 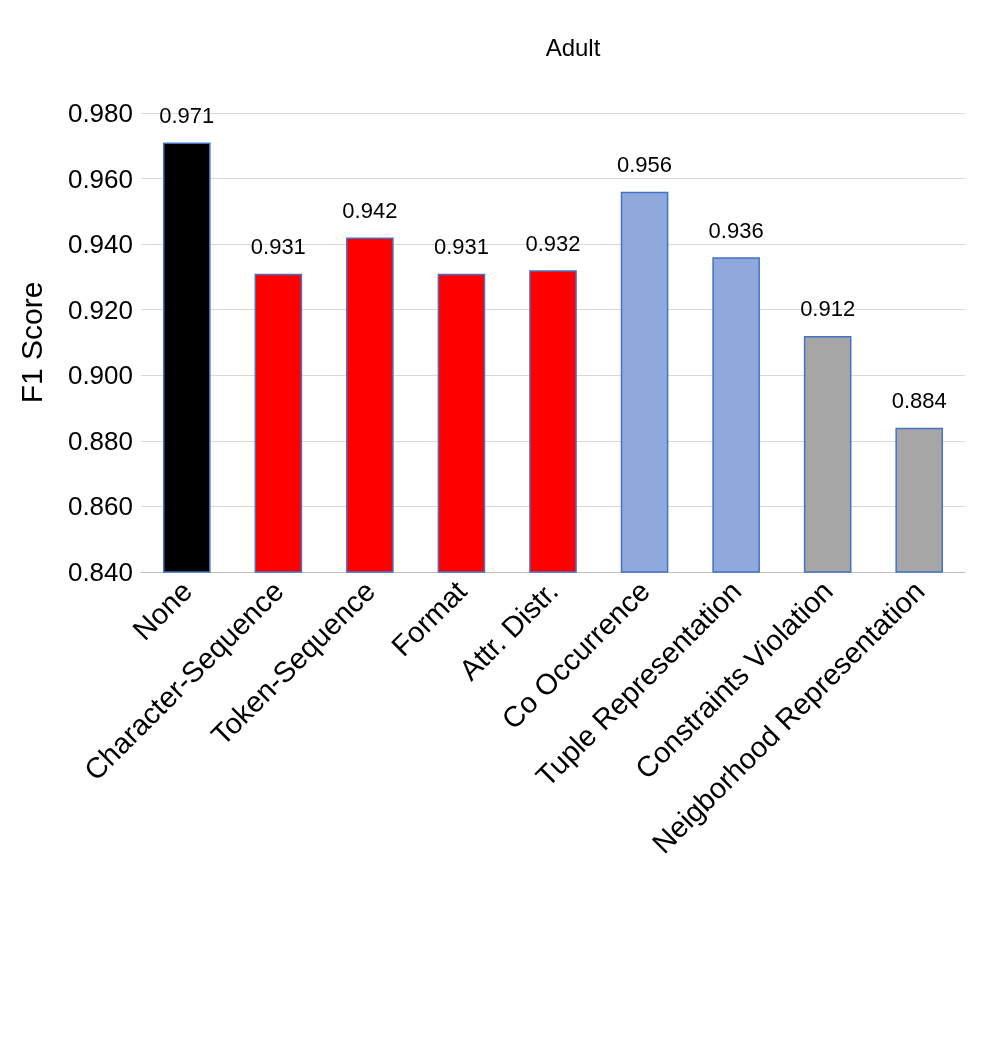 I want to click on data-label: 0.936, so click(x=736, y=230).